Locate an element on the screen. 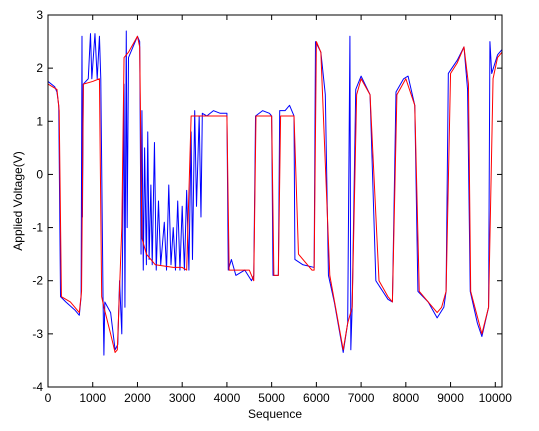 The height and width of the screenshot is (431, 539). x-tick-label: 6000 is located at coordinates (316, 398).